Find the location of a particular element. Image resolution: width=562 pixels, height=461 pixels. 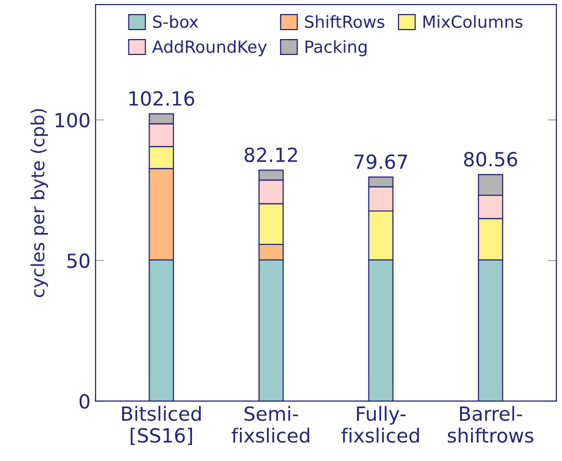

legend-label: AddRoundKey is located at coordinates (209, 48).